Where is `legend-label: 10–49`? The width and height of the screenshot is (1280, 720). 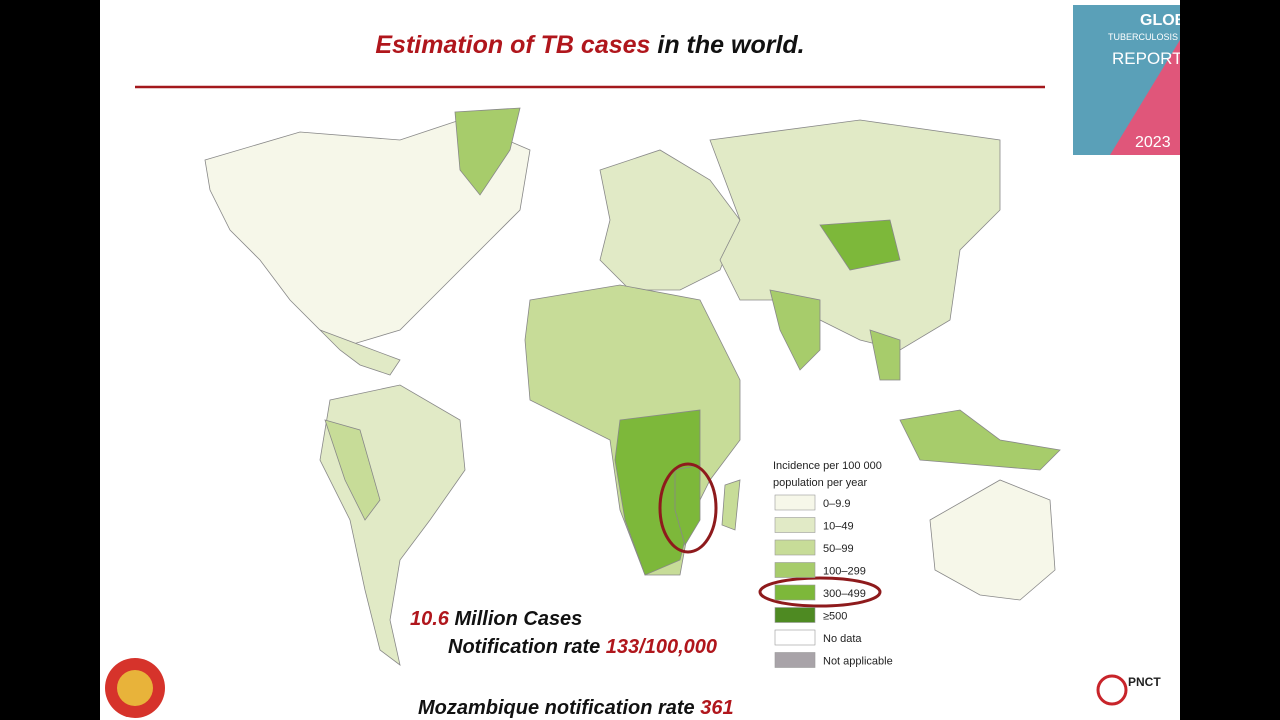
legend-label: 10–49 is located at coordinates (838, 527).